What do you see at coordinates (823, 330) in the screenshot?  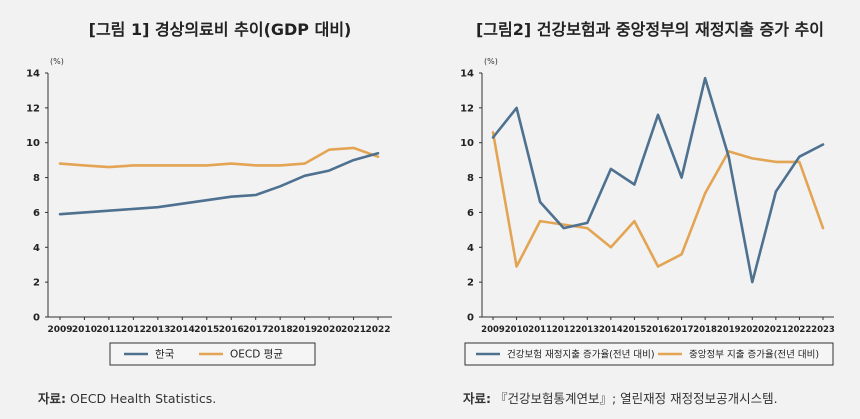 I see `x-tick-label: 2023` at bounding box center [823, 330].